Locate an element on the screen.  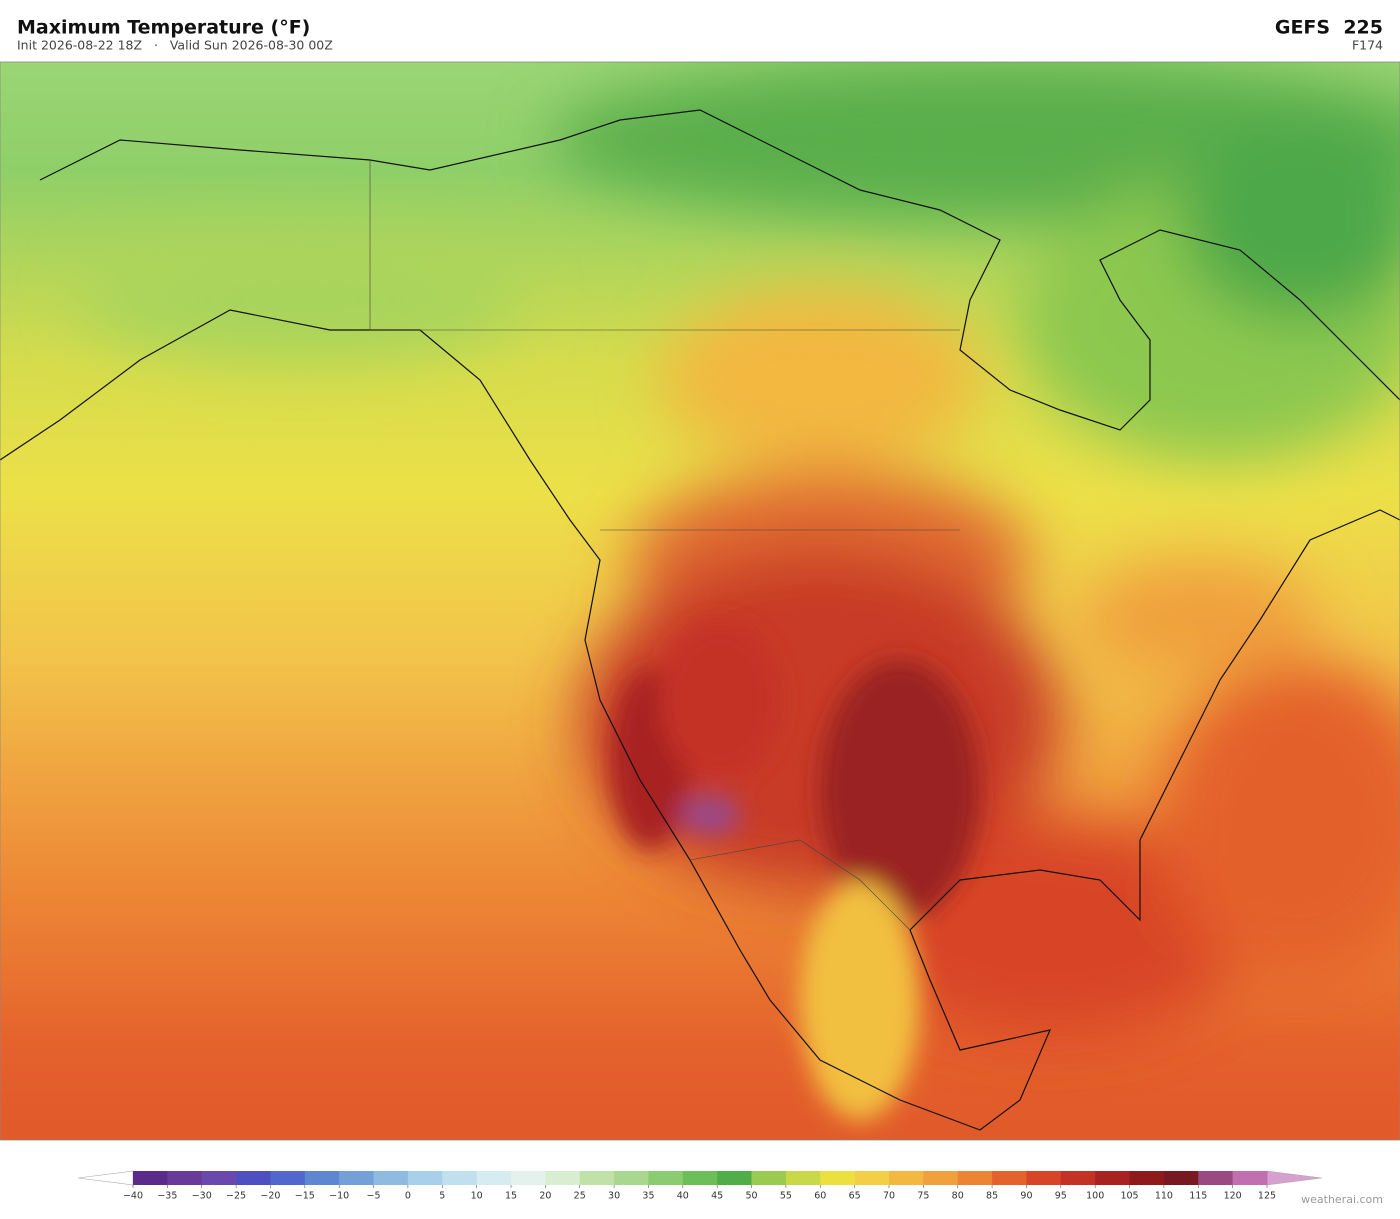
colorbar-tick-label: 85 is located at coordinates (992, 1196).